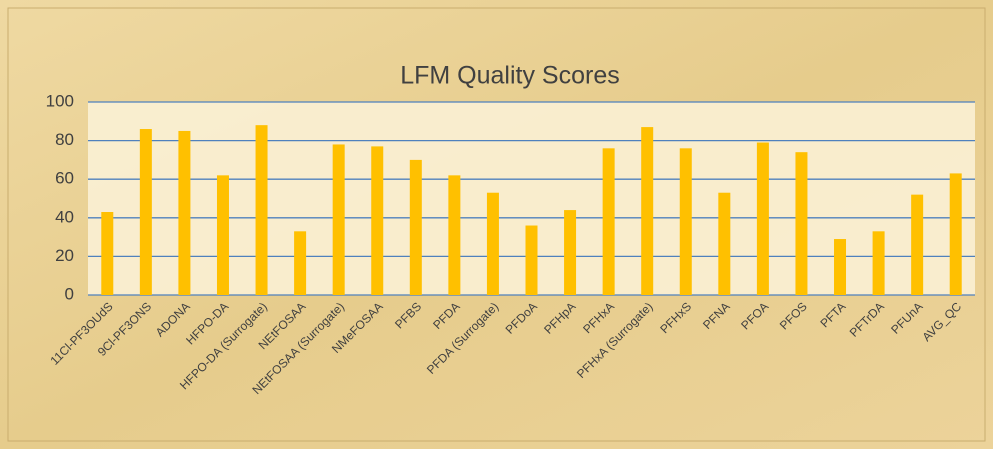 The height and width of the screenshot is (449, 993). What do you see at coordinates (60, 100) in the screenshot?
I see `y-tick-label: 100` at bounding box center [60, 100].